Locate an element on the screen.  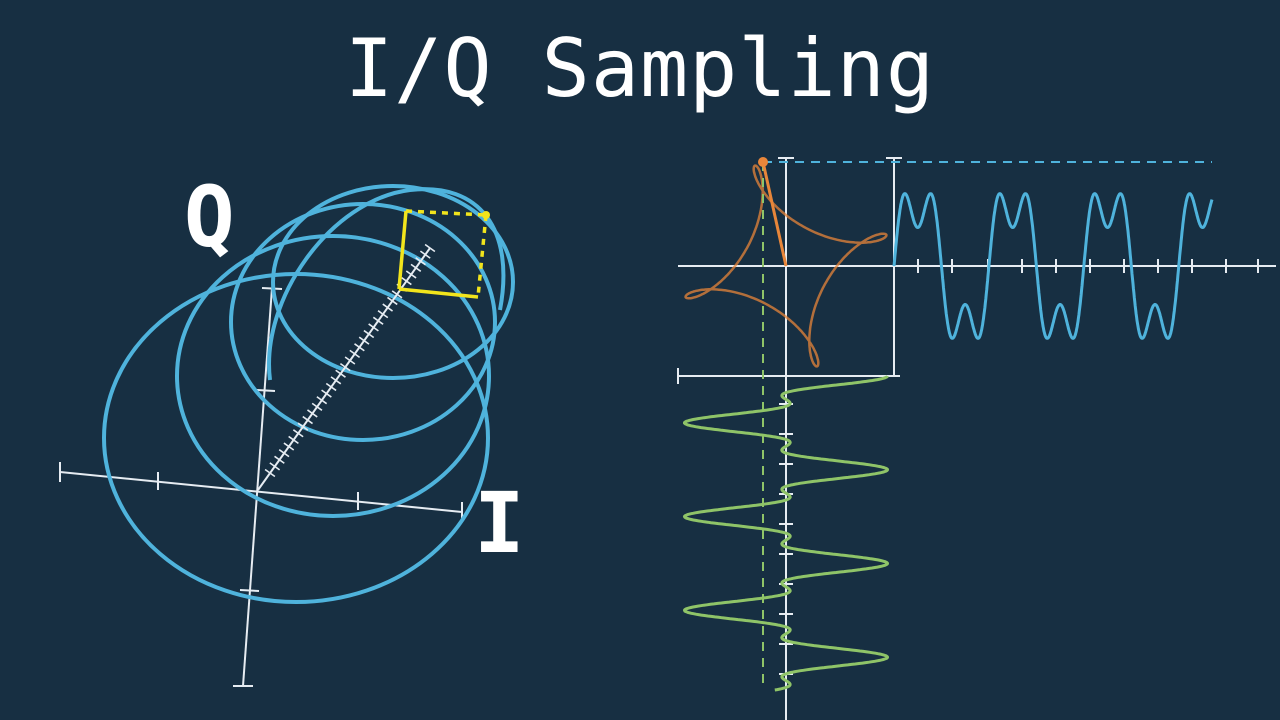
page-title: I/Q Sampling is located at coordinates (640, 68).